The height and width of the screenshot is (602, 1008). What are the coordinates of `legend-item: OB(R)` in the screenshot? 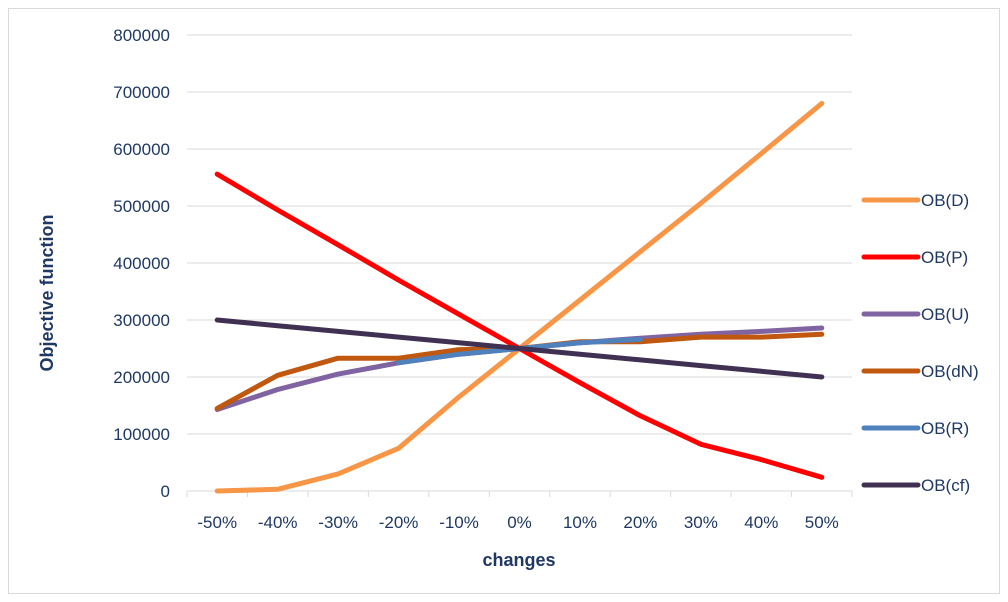 It's located at (915, 428).